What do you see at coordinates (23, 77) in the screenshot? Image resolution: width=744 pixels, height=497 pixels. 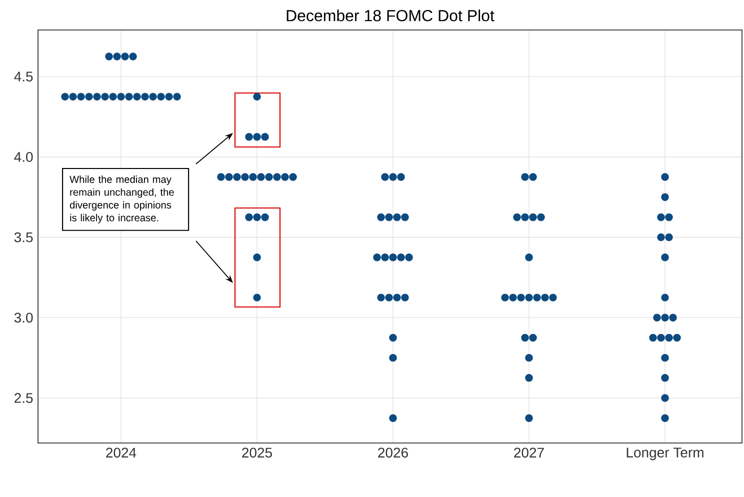 I see `y-tick-label: 4.5` at bounding box center [23, 77].